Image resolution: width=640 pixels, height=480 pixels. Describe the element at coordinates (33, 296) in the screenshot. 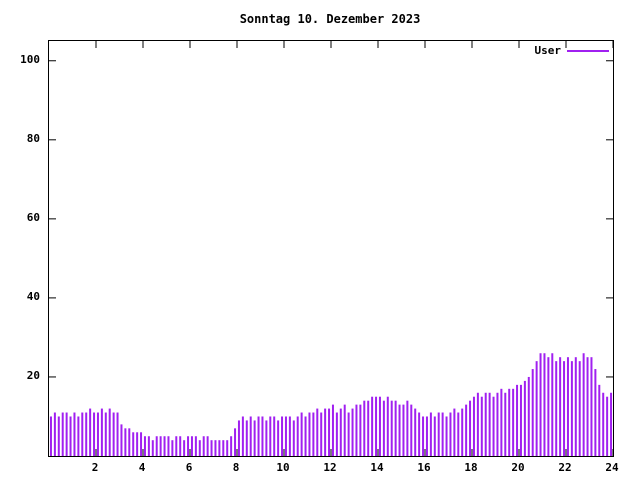

I see `y-axis-label-40: 40` at that location.